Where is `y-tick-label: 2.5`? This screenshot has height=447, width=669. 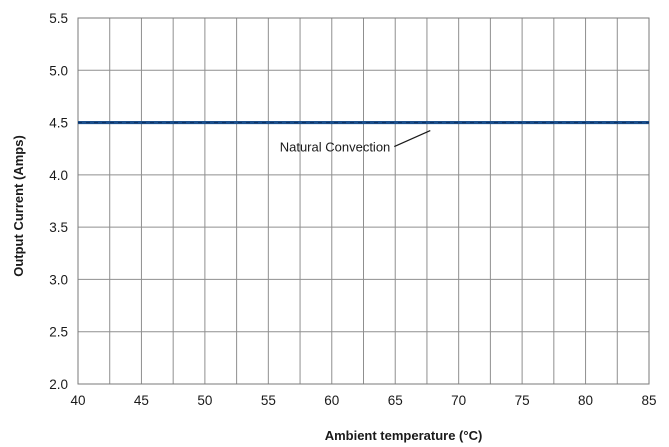 y-tick-label: 2.5 is located at coordinates (58, 332).